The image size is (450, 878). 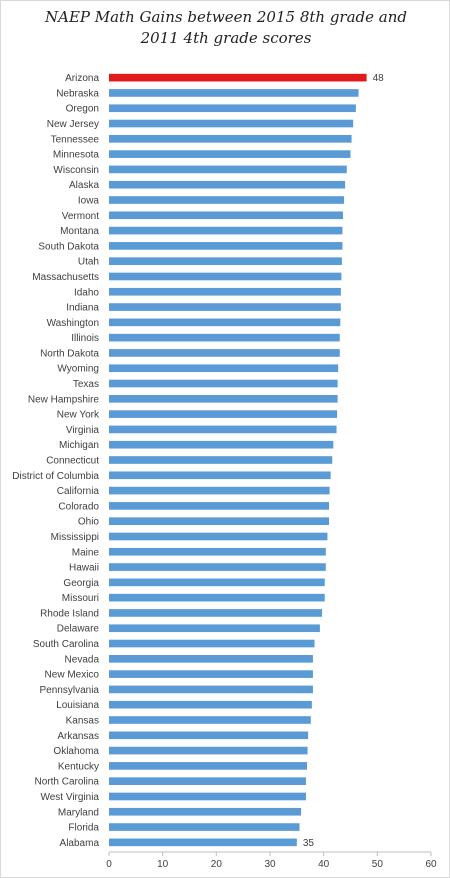 What do you see at coordinates (67, 782) in the screenshot?
I see `category-label-north-carolina: North Carolina` at bounding box center [67, 782].